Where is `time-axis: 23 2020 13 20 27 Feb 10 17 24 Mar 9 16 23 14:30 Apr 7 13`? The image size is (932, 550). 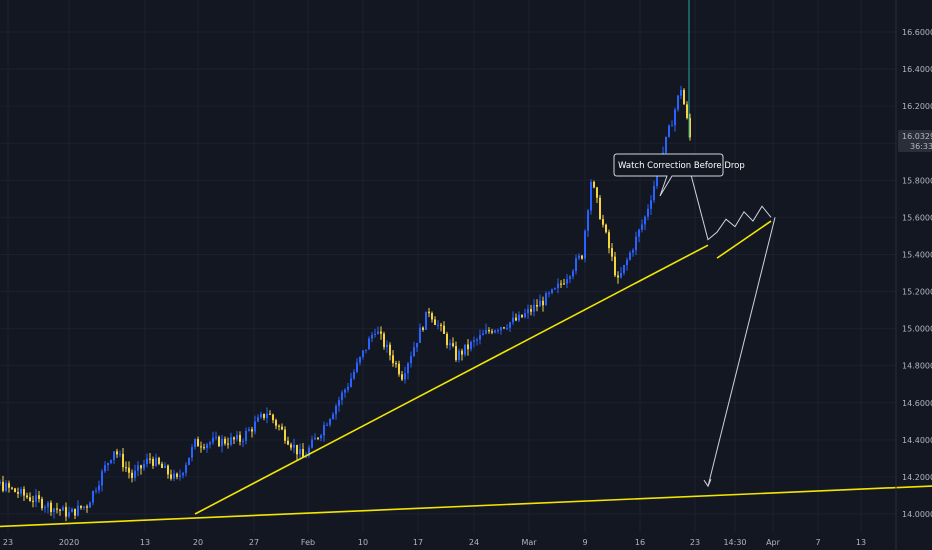
time-axis: 23 2020 13 20 27 Feb 10 17 24 Mar 9 16 23 14:30 Apr 7 13 is located at coordinates (434, 542).